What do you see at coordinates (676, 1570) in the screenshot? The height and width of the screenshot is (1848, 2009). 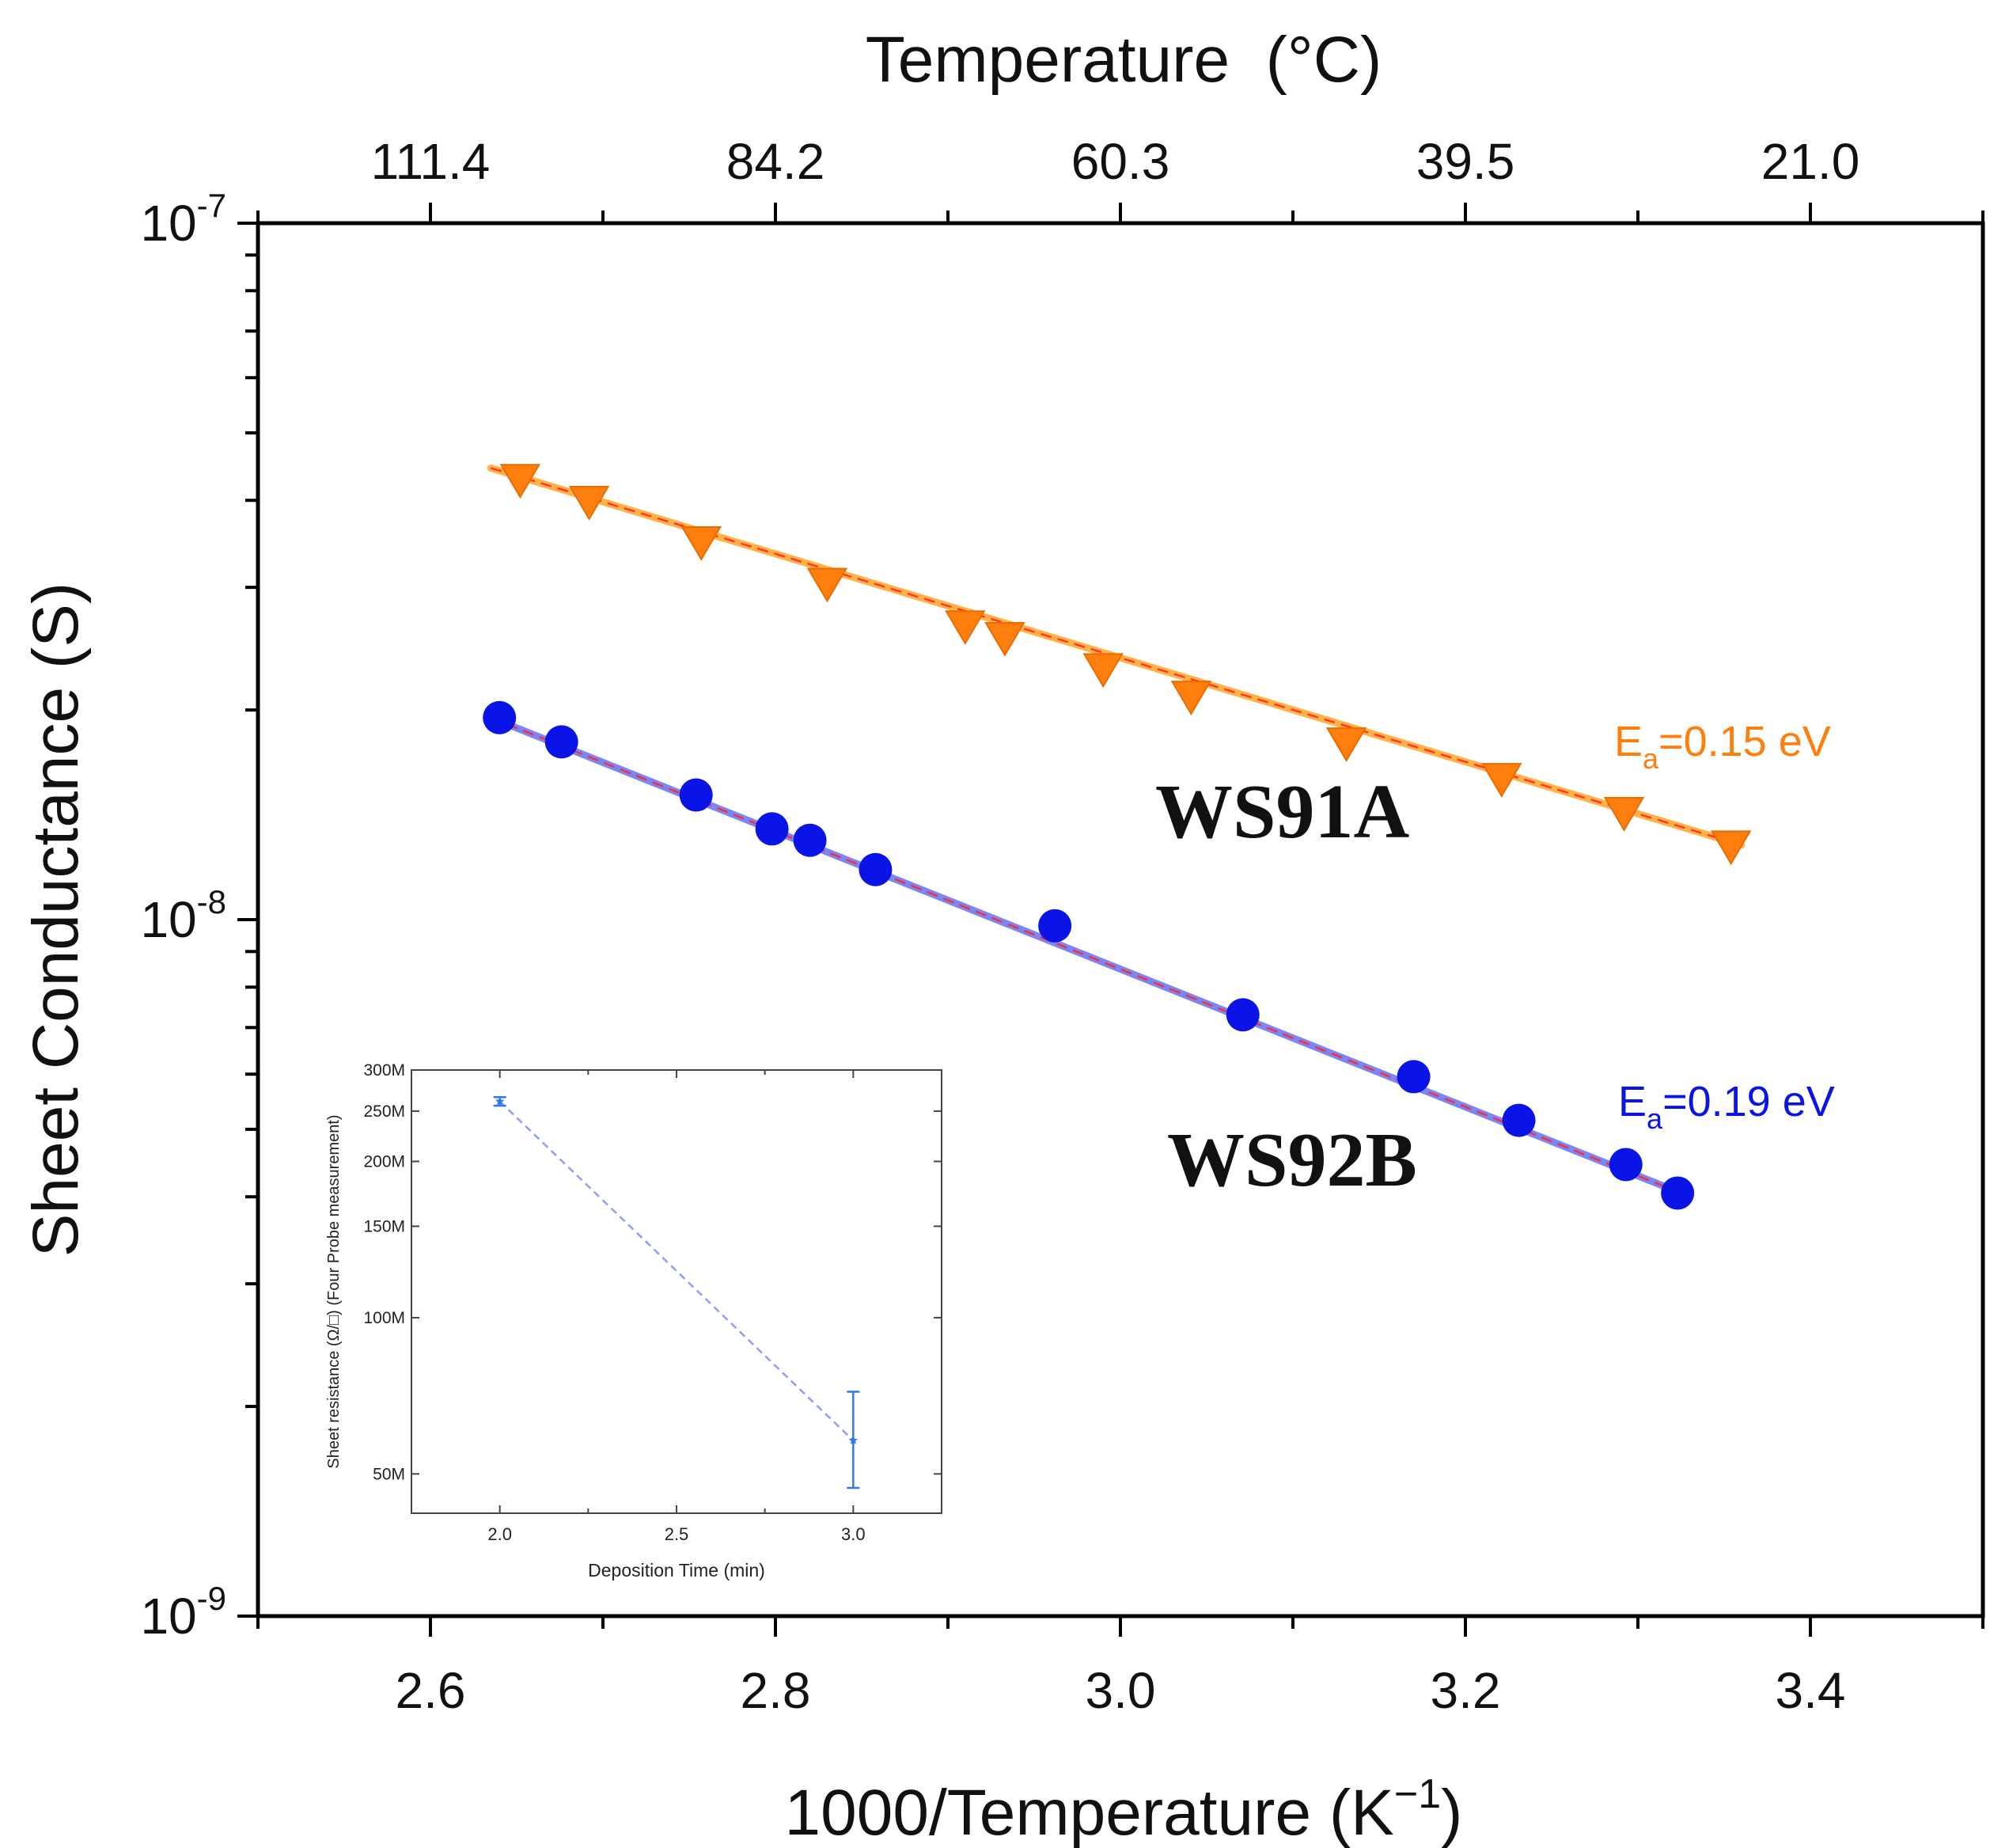 I see `inset-x-axis-label: Deposition Time (min)` at bounding box center [676, 1570].